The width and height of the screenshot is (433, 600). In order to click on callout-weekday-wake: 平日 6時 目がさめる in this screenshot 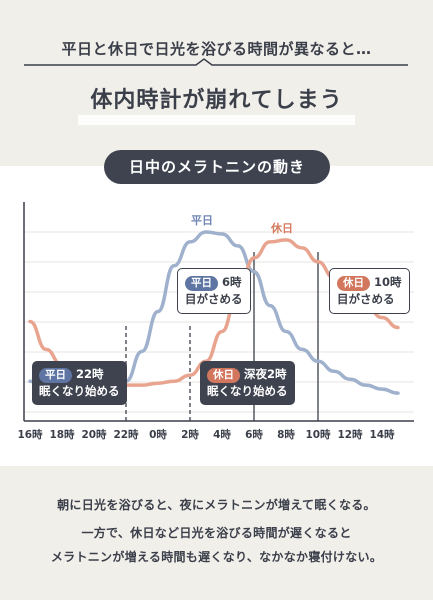, I will do `click(214, 291)`.